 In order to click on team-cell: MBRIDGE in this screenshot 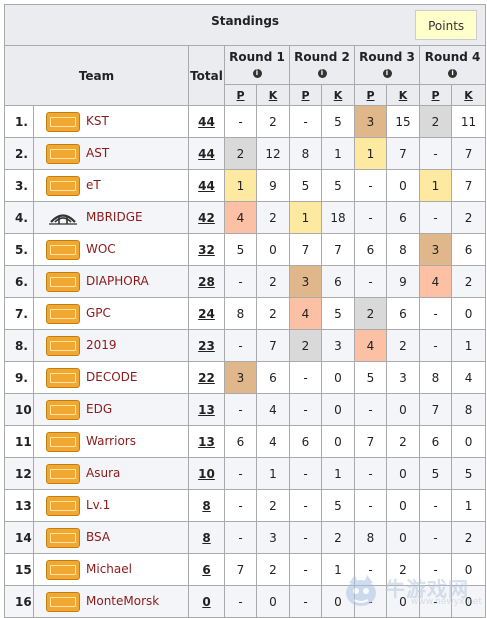, I will do `click(111, 217)`.